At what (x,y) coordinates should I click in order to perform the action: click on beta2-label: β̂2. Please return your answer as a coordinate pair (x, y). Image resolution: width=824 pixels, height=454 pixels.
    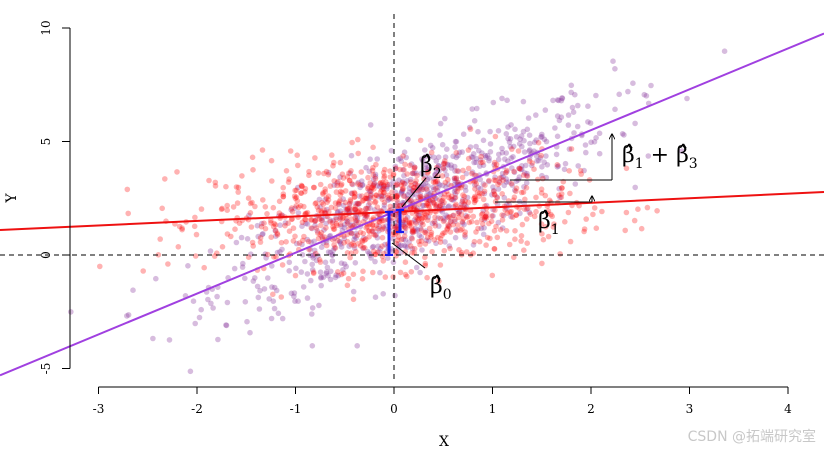
    Looking at the image, I should click on (431, 167).